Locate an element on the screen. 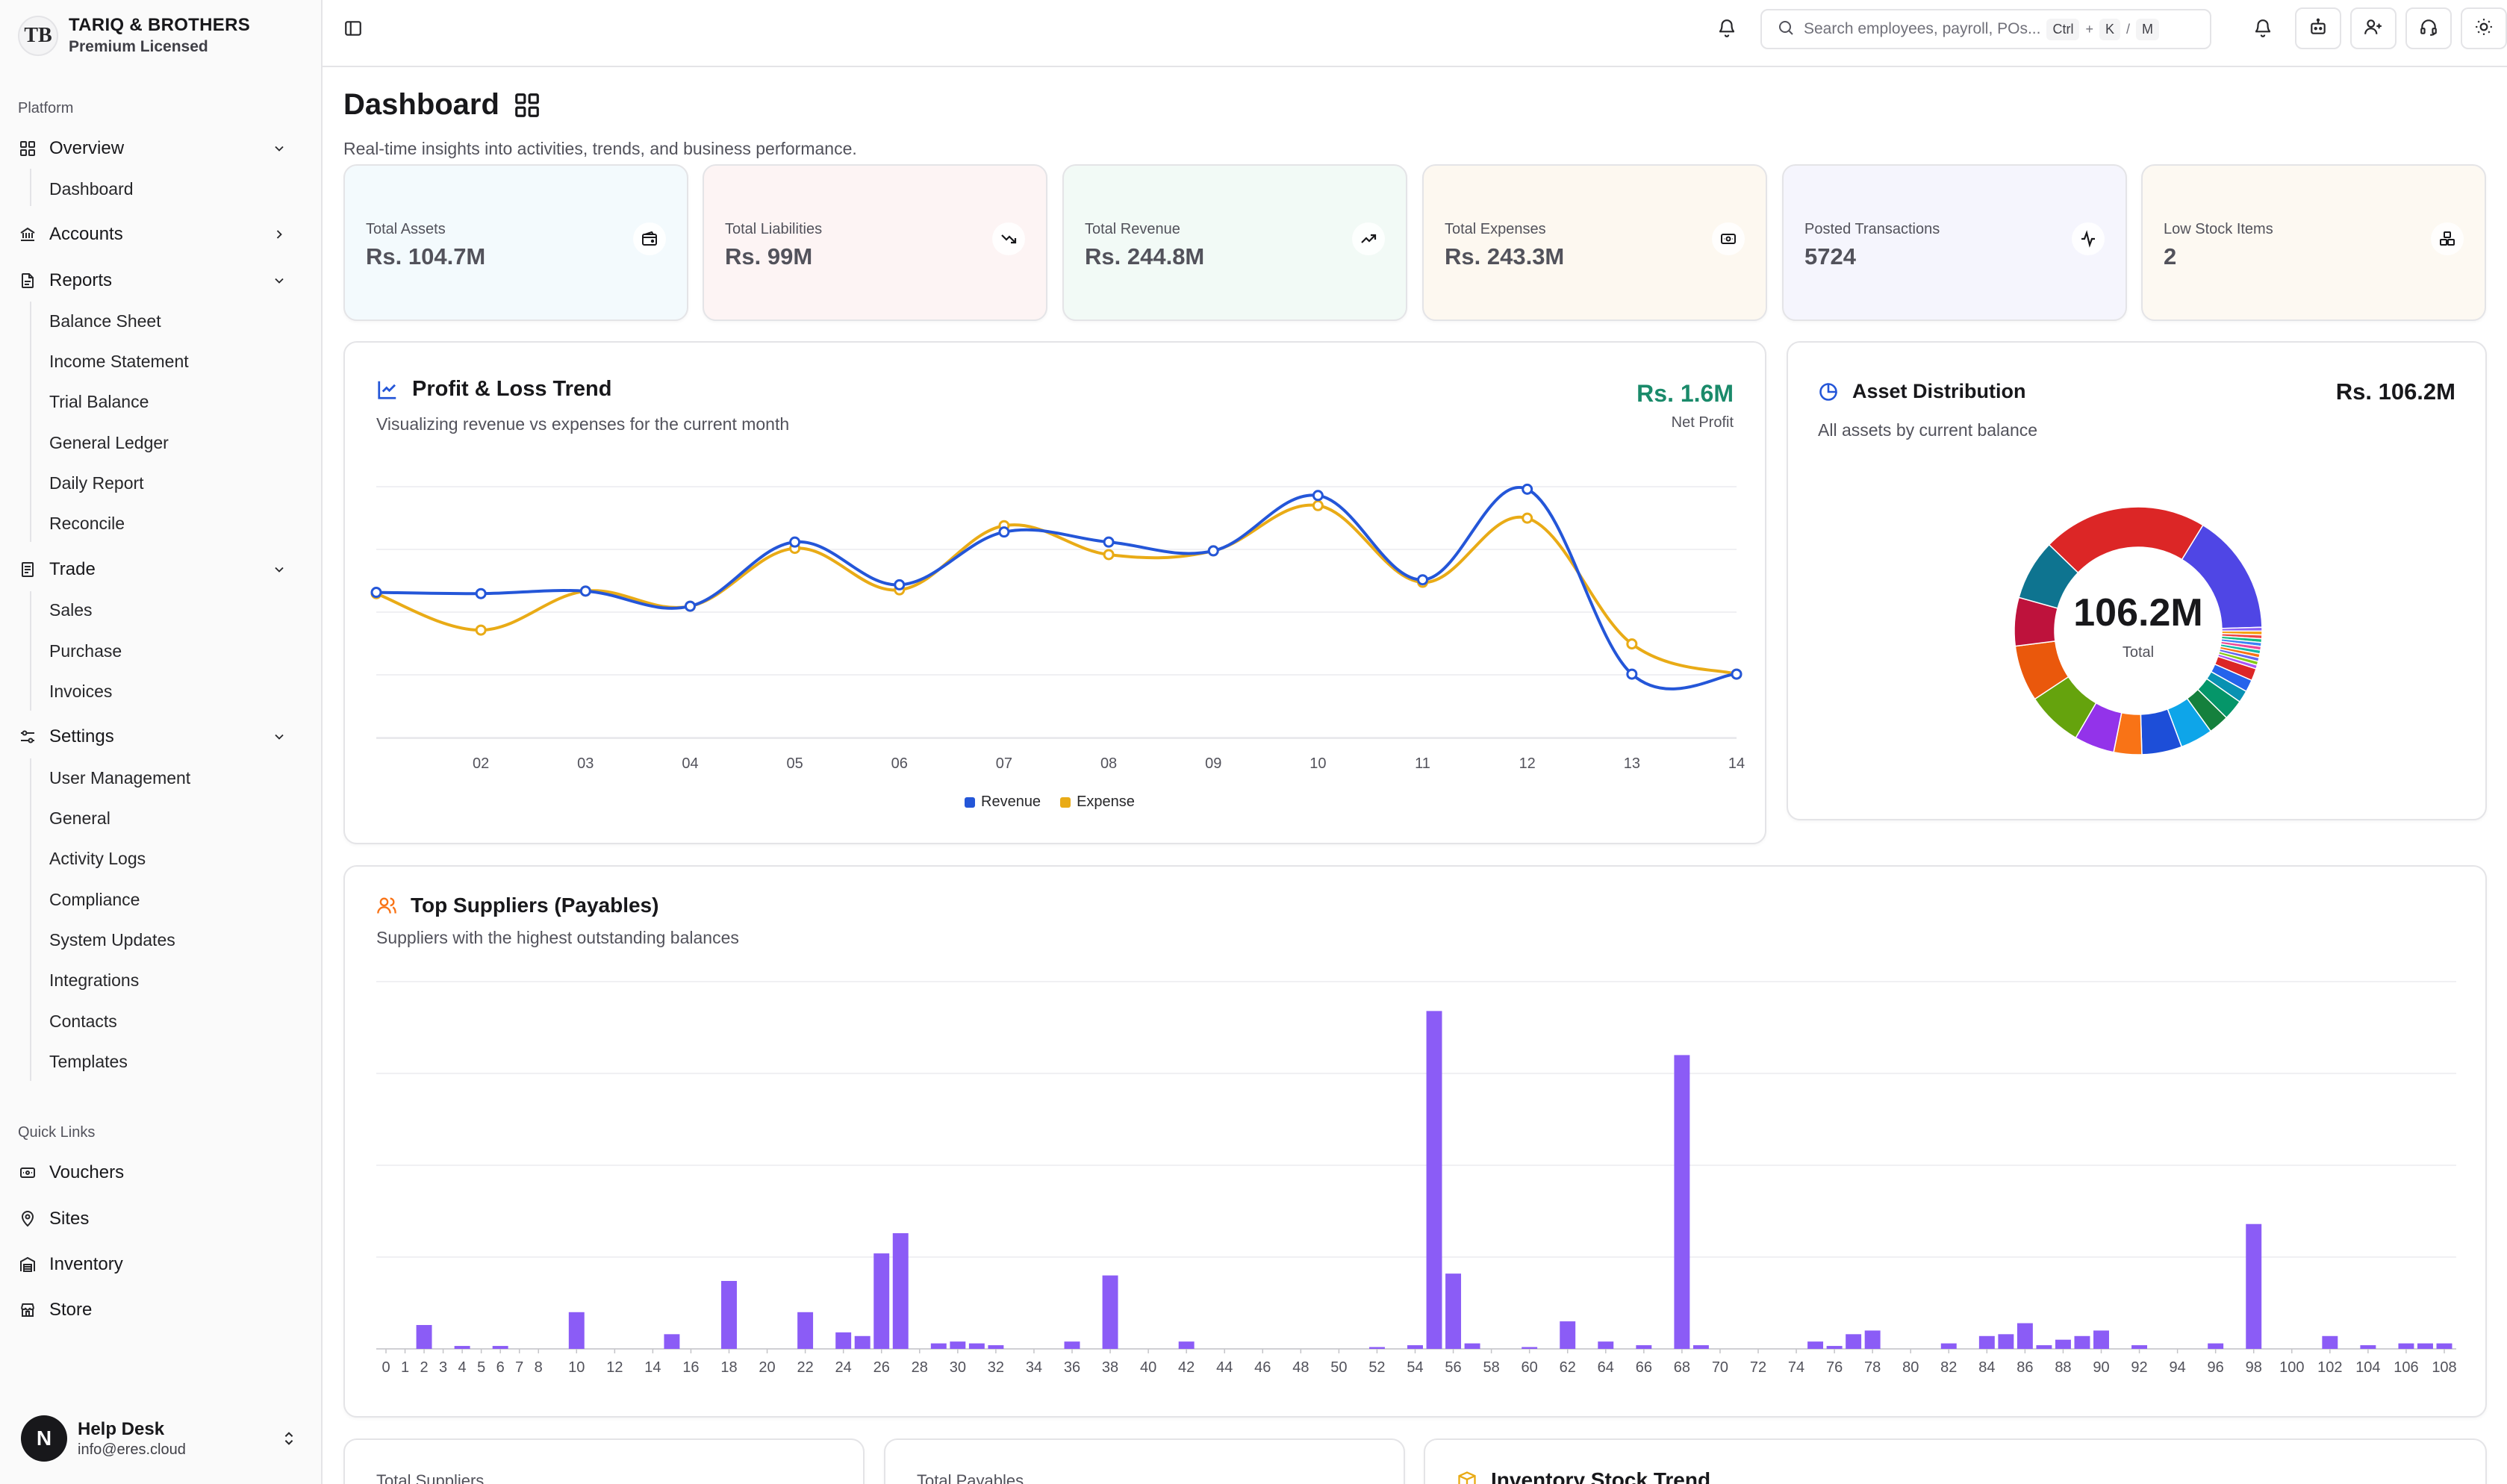 The height and width of the screenshot is (1484, 2507). legend-revenue-label: Revenue is located at coordinates (1011, 802).